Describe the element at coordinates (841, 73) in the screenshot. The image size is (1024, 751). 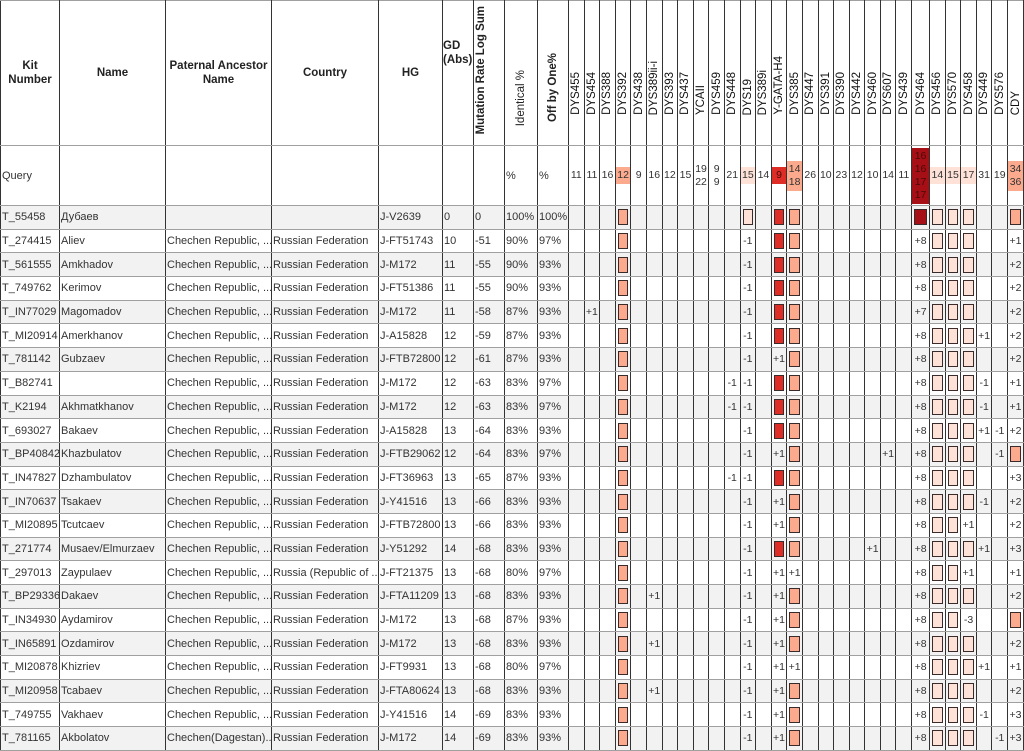
I see `col-header-dys390: DYS390` at that location.